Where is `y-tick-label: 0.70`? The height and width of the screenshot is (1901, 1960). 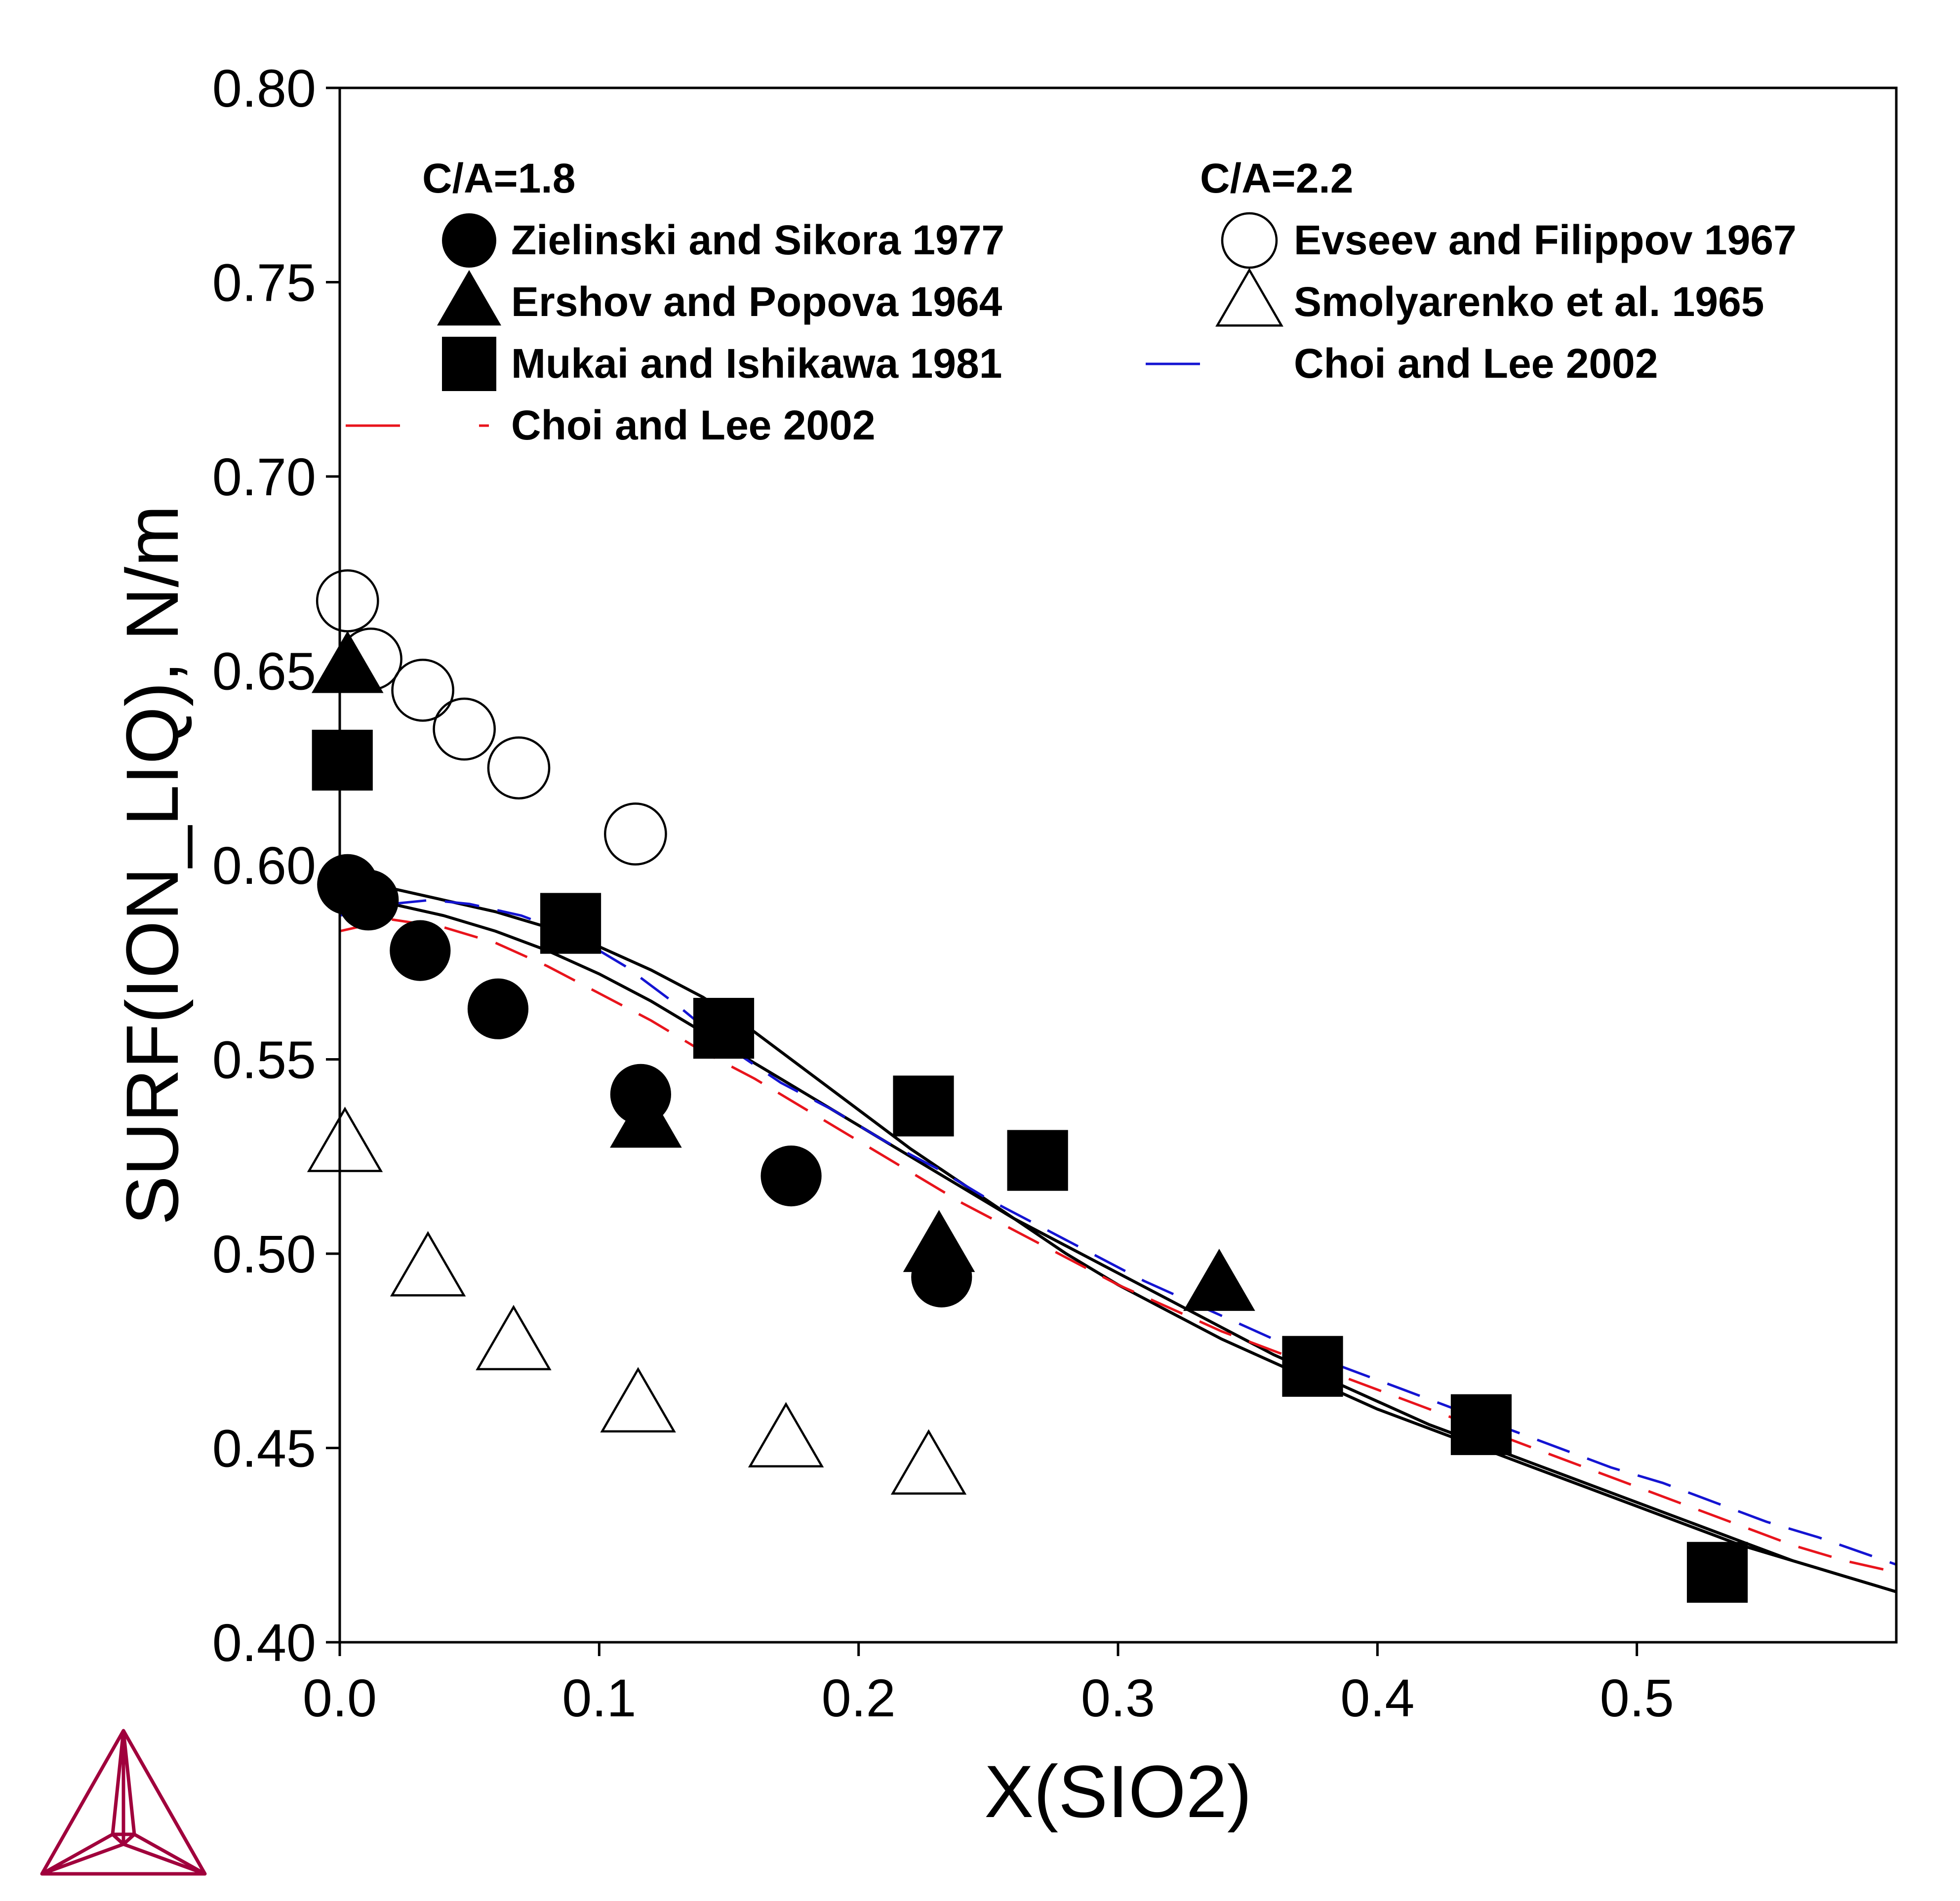
y-tick-label: 0.70 is located at coordinates (264, 477).